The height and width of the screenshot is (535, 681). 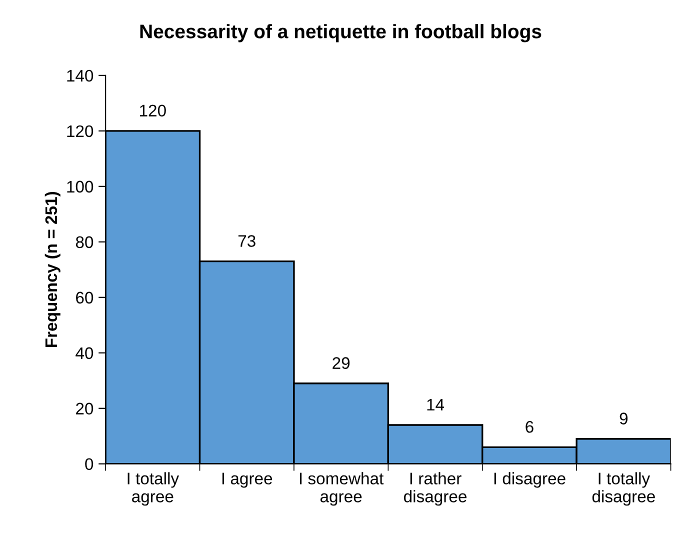 What do you see at coordinates (341, 363) in the screenshot?
I see `data-label: 29` at bounding box center [341, 363].